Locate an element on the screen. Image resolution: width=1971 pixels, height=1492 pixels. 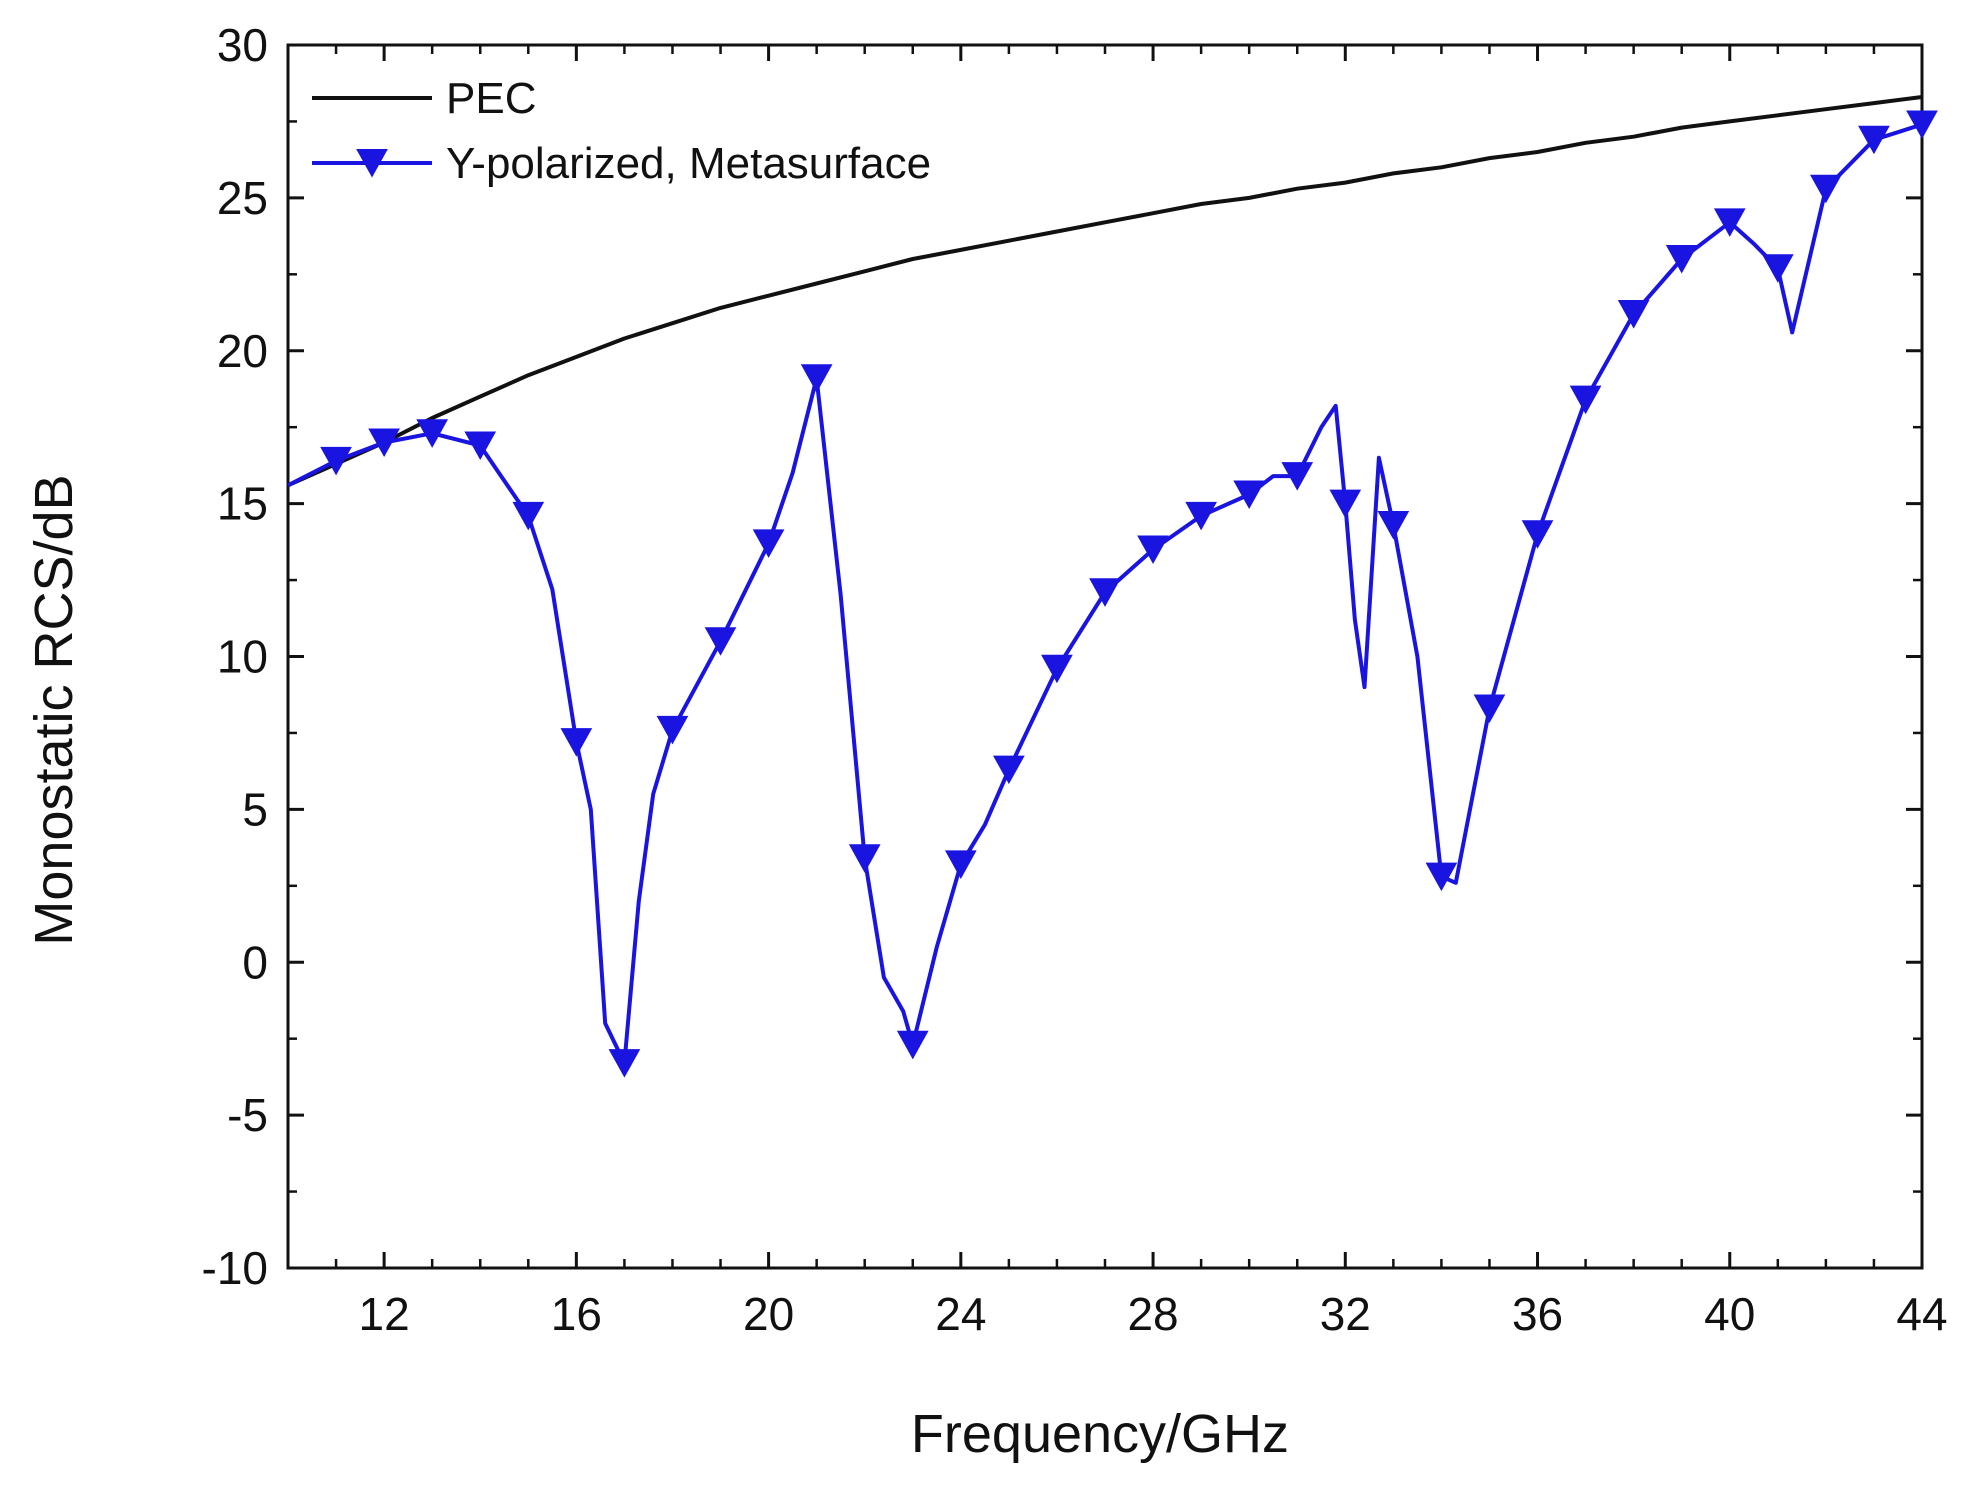
legend-swatch-marker is located at coordinates (372, 163).